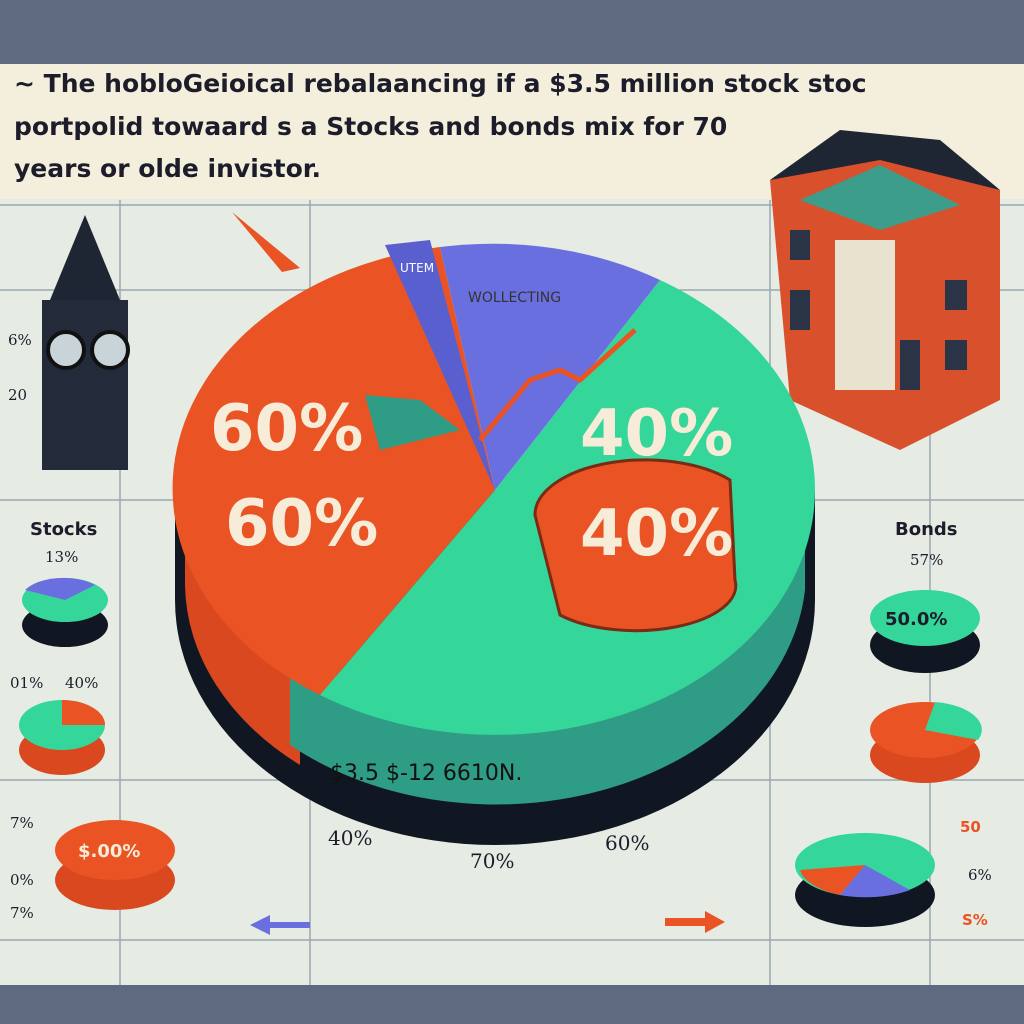 The height and width of the screenshot is (1024, 1024). Describe the element at coordinates (926, 529) in the screenshot. I see `legend-label: Bonds` at that location.